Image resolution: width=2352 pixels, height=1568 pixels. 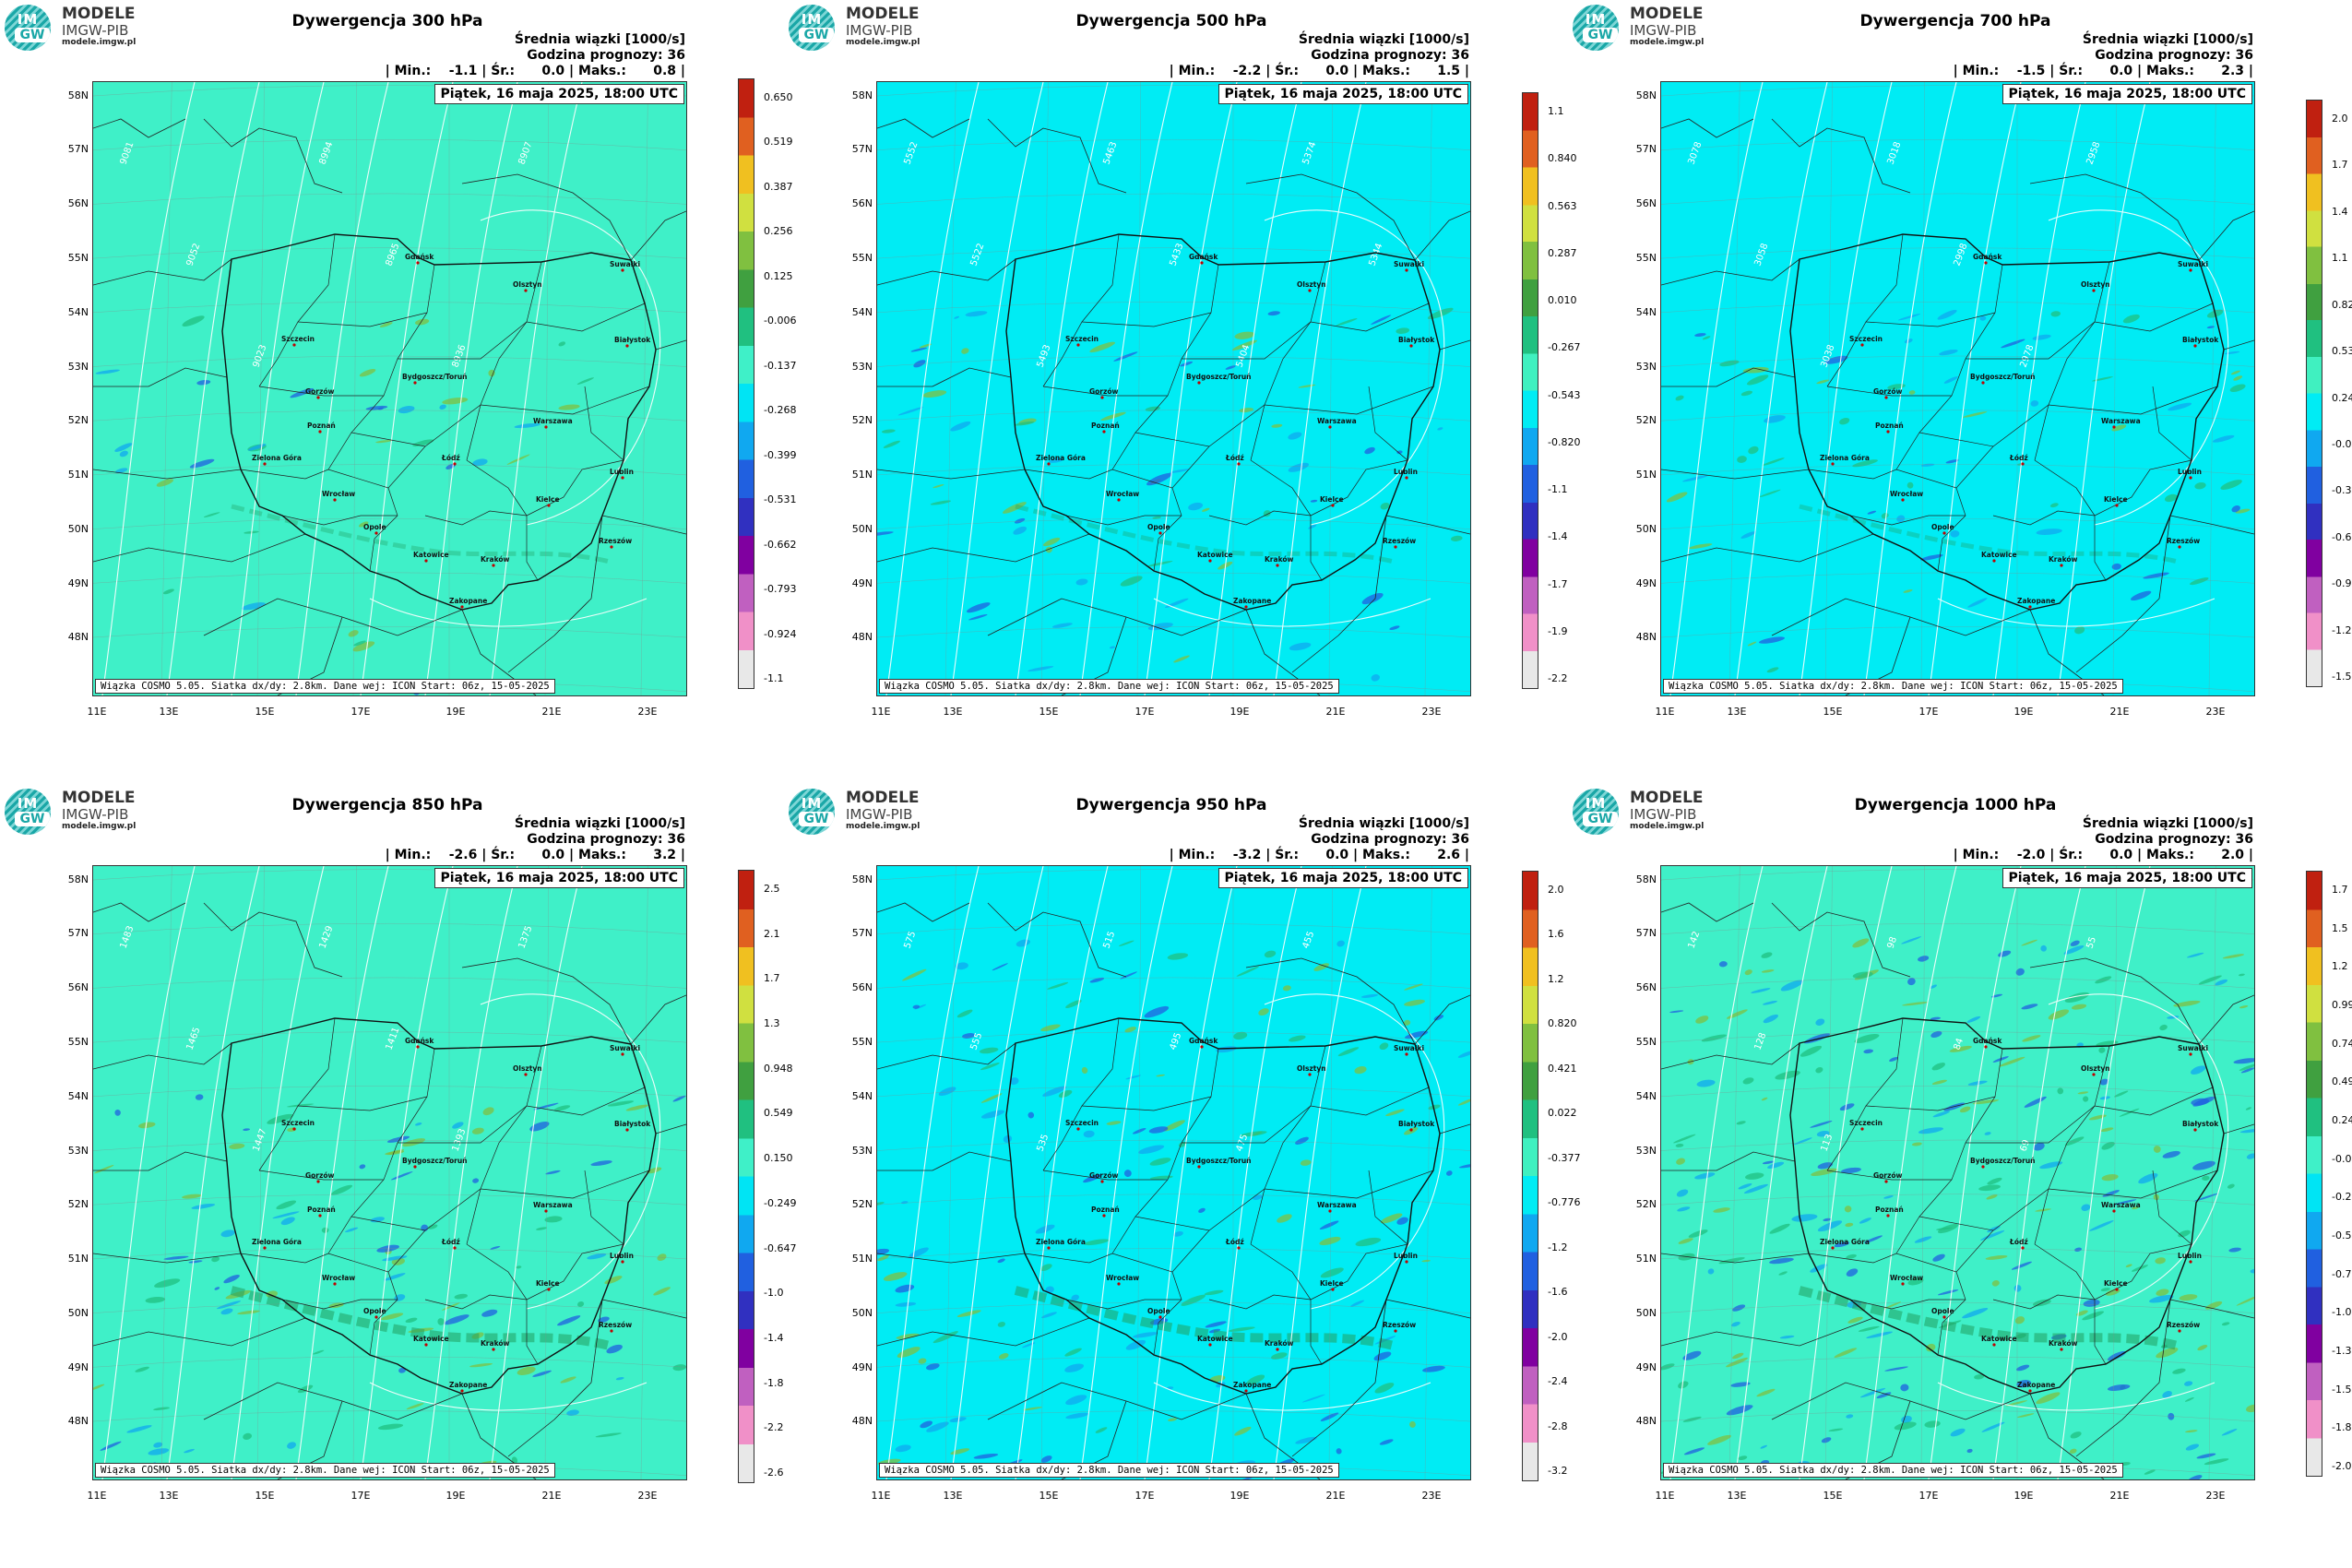 I want to click on logo-line-2: IMGW-PIB, so click(x=1663, y=30).